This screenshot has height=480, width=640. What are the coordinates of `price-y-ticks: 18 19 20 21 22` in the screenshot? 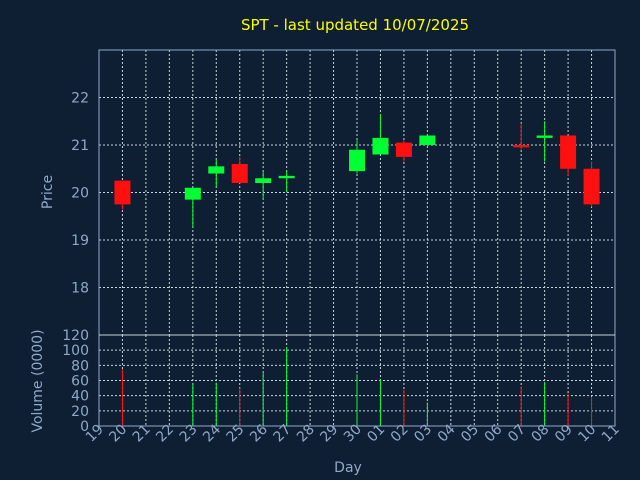 It's located at (80, 194).